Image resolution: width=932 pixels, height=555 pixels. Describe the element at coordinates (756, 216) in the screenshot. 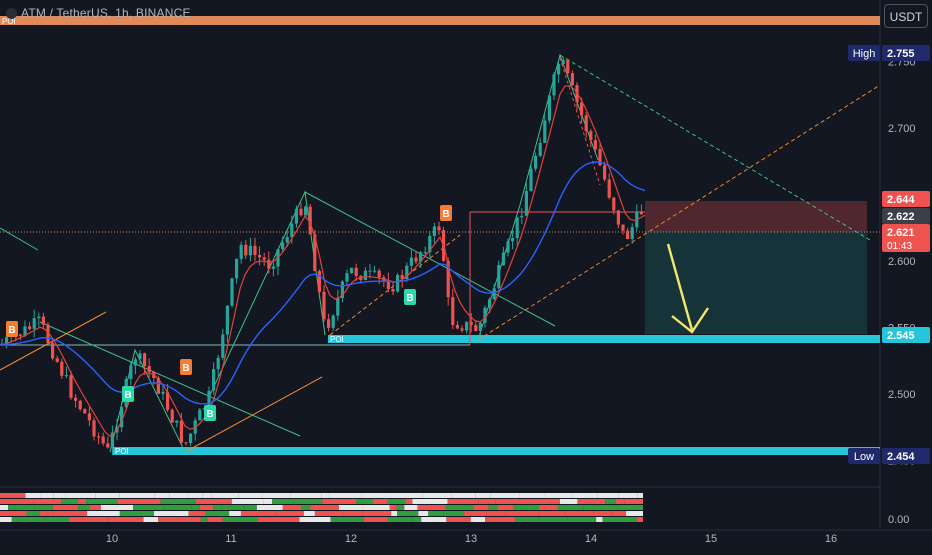

I see `stop-loss-zone` at that location.